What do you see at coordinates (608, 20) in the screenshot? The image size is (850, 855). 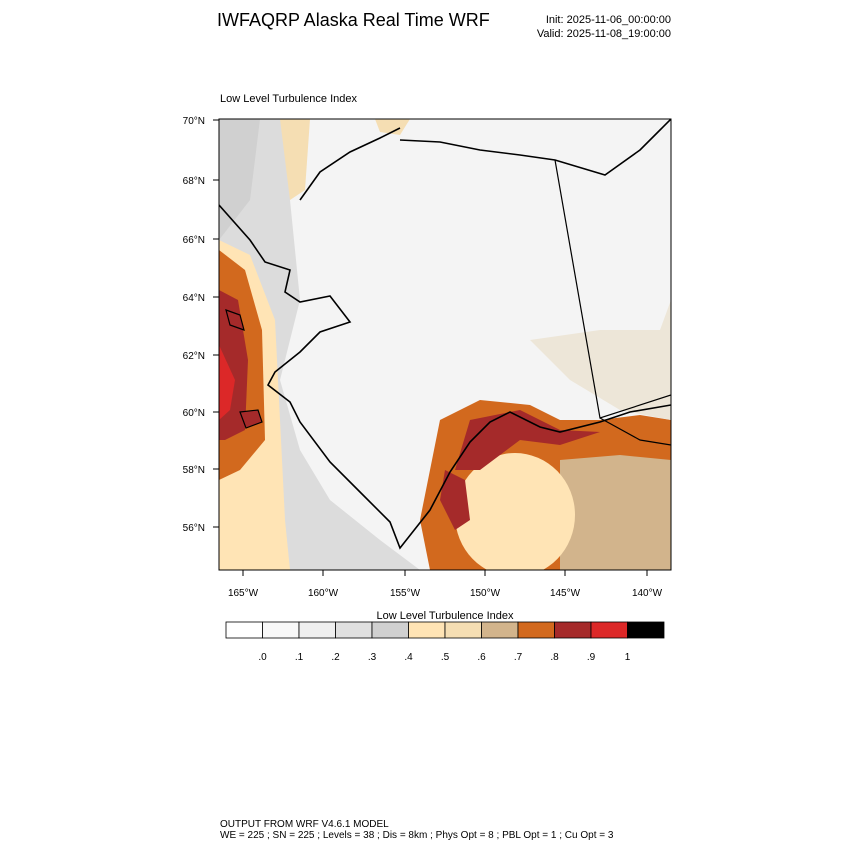 I see `init-time: Init: 2025-11-06_00:00:00` at bounding box center [608, 20].